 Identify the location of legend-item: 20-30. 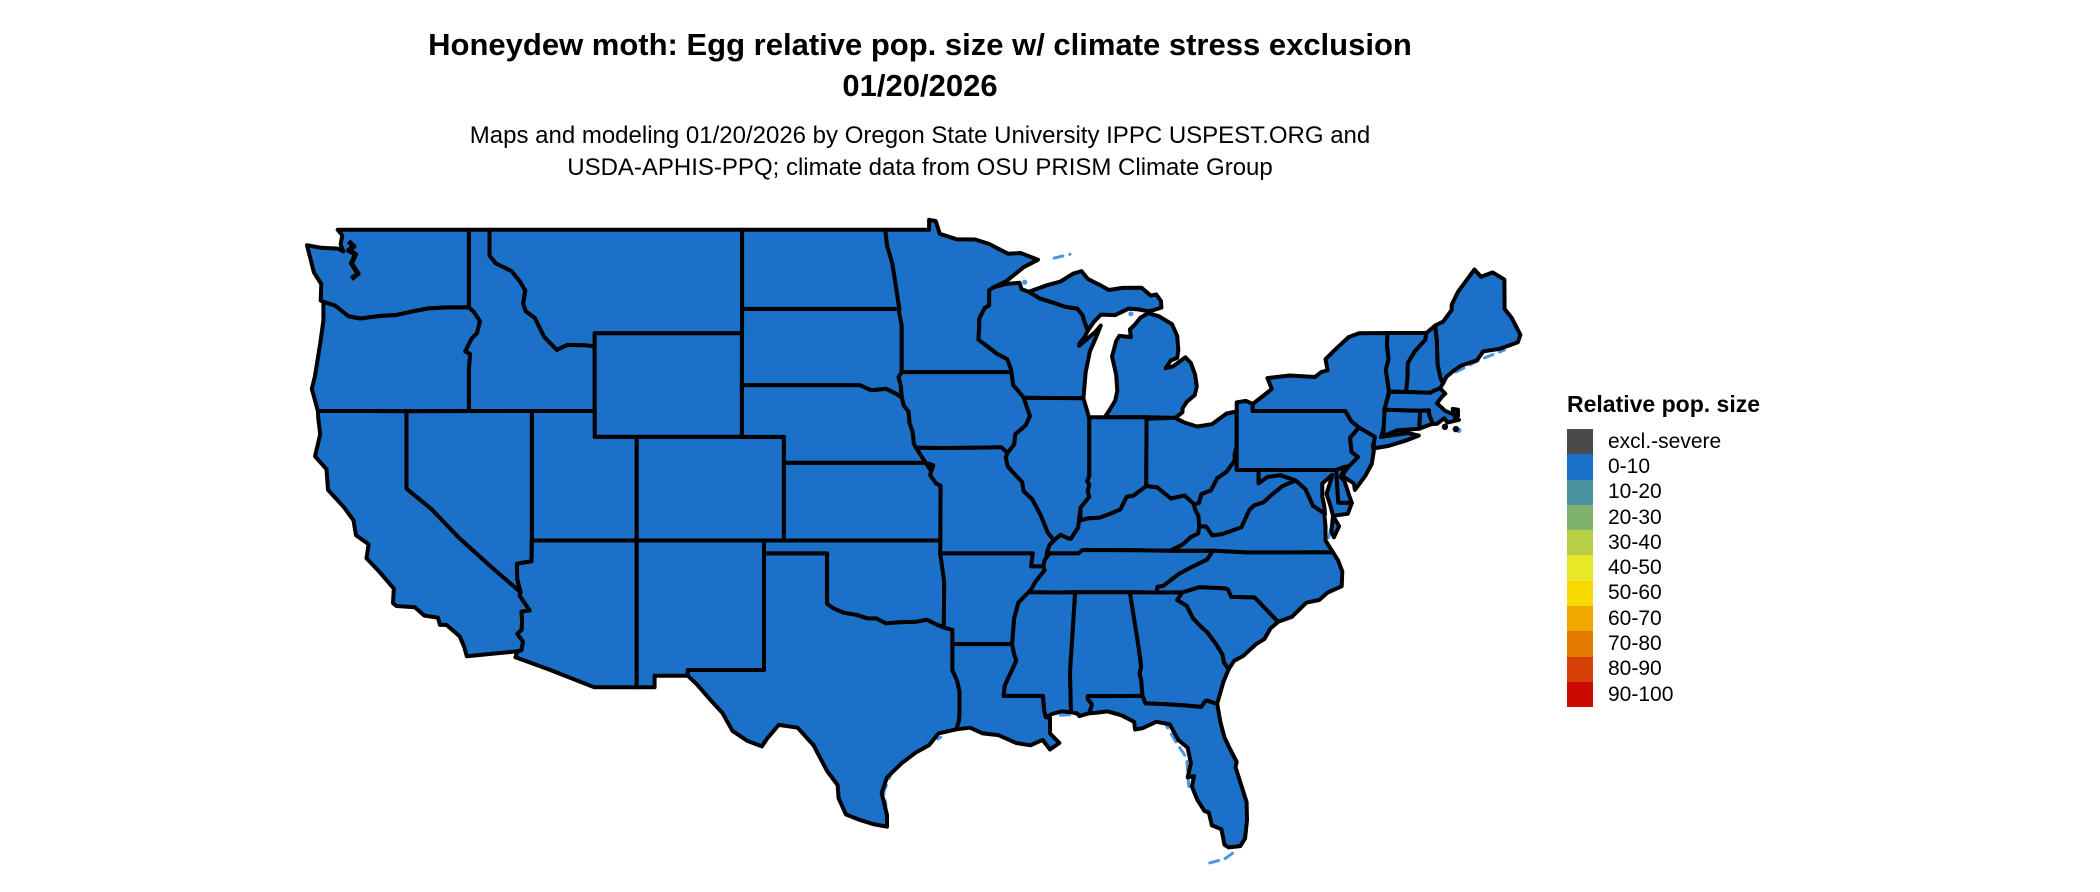
(1717, 517).